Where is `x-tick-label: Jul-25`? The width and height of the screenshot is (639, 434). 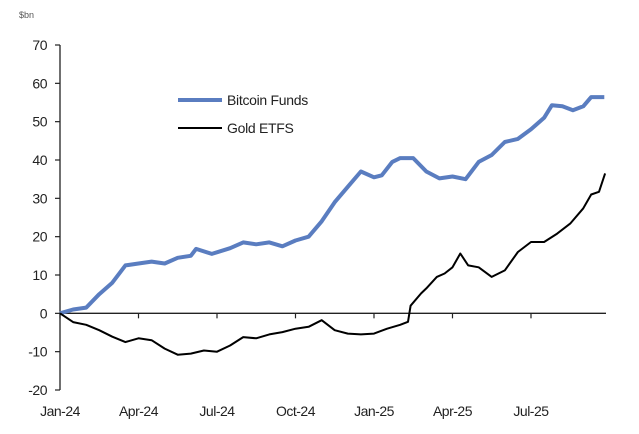
x-tick-label: Jul-25 is located at coordinates (531, 411).